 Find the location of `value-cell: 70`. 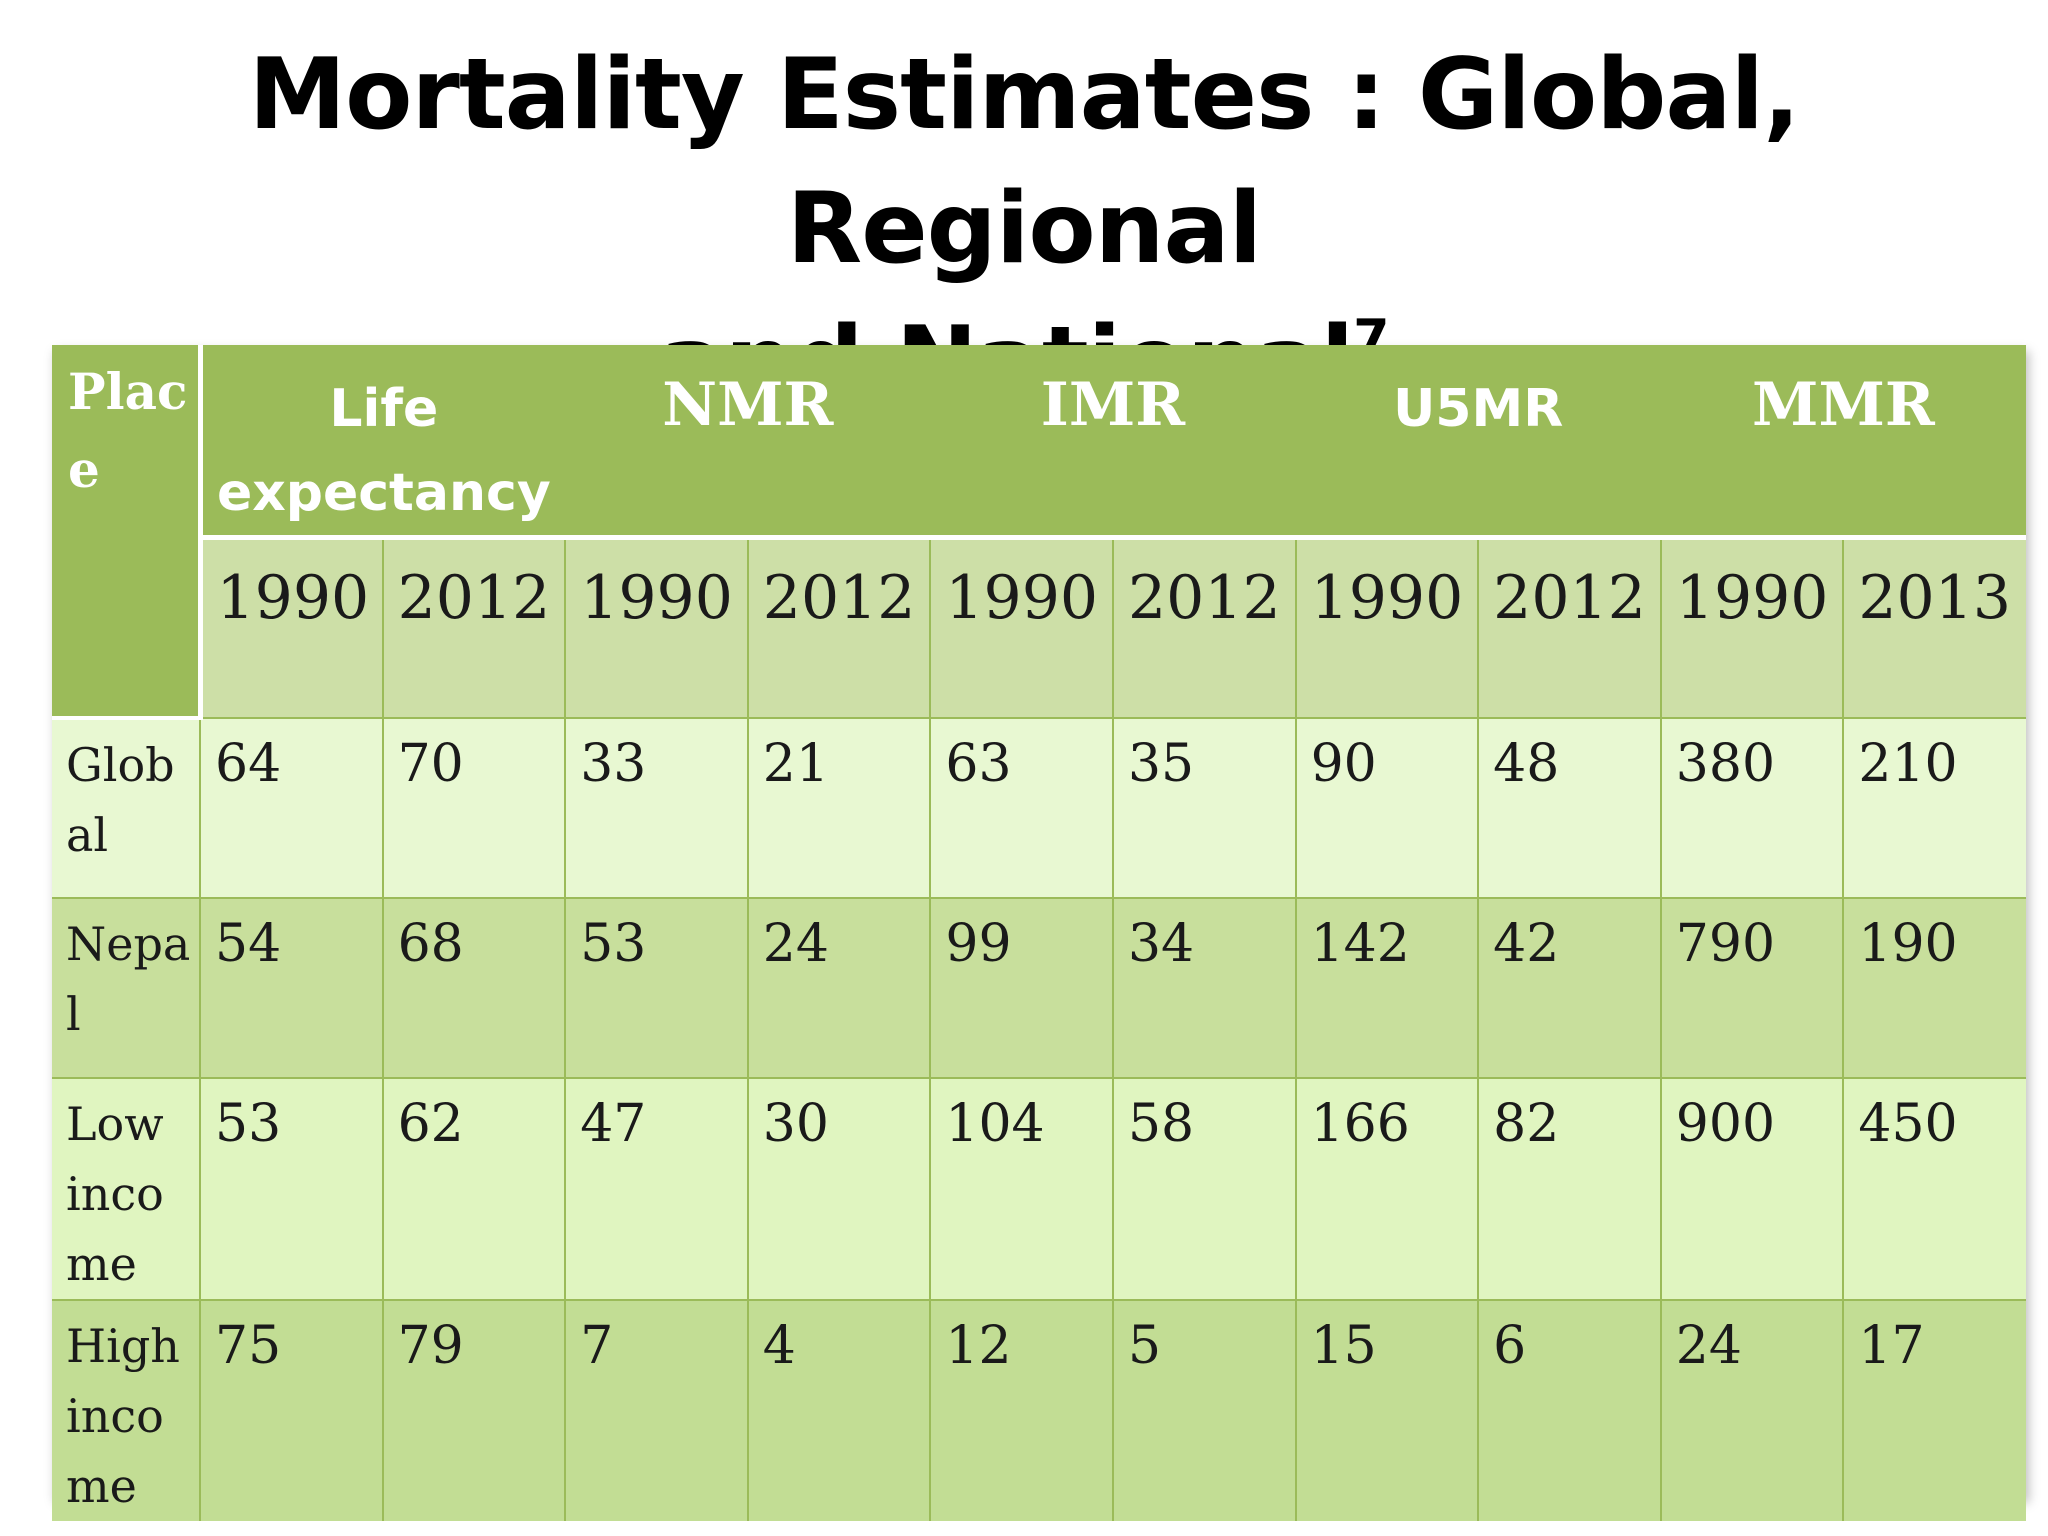

value-cell: 70 is located at coordinates (473, 807).